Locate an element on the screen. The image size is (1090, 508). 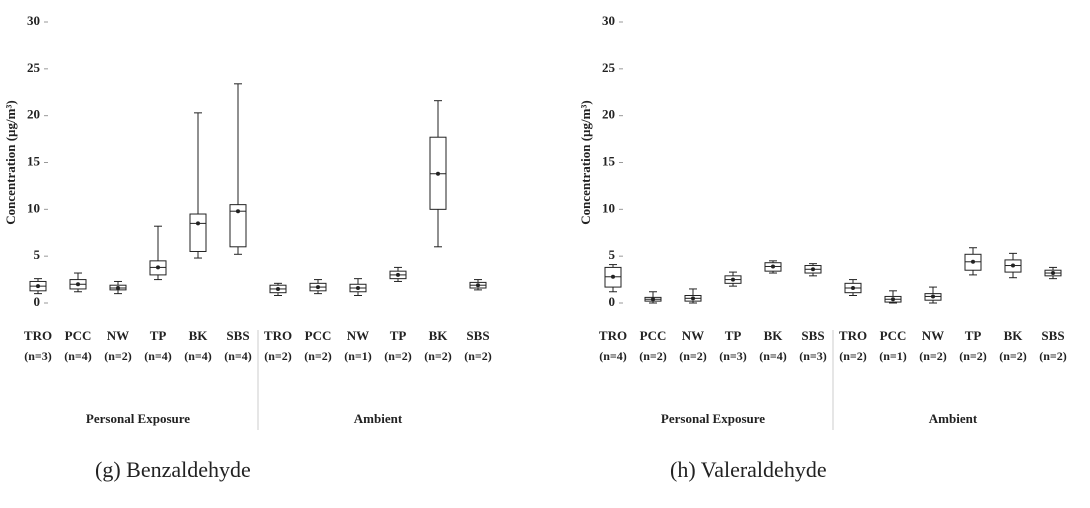
caption: (g) Benzaldehyde is located at coordinates (173, 469).